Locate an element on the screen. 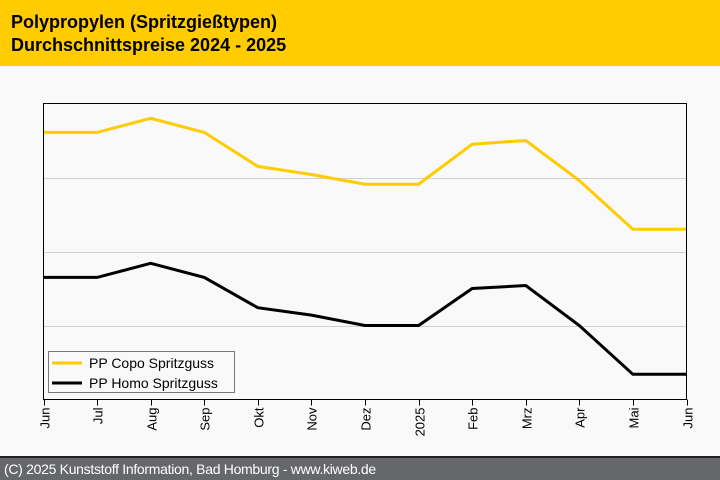 This screenshot has width=720, height=480. legend: PP Copo Spritzguss PP Homo Spritzguss is located at coordinates (141, 372).